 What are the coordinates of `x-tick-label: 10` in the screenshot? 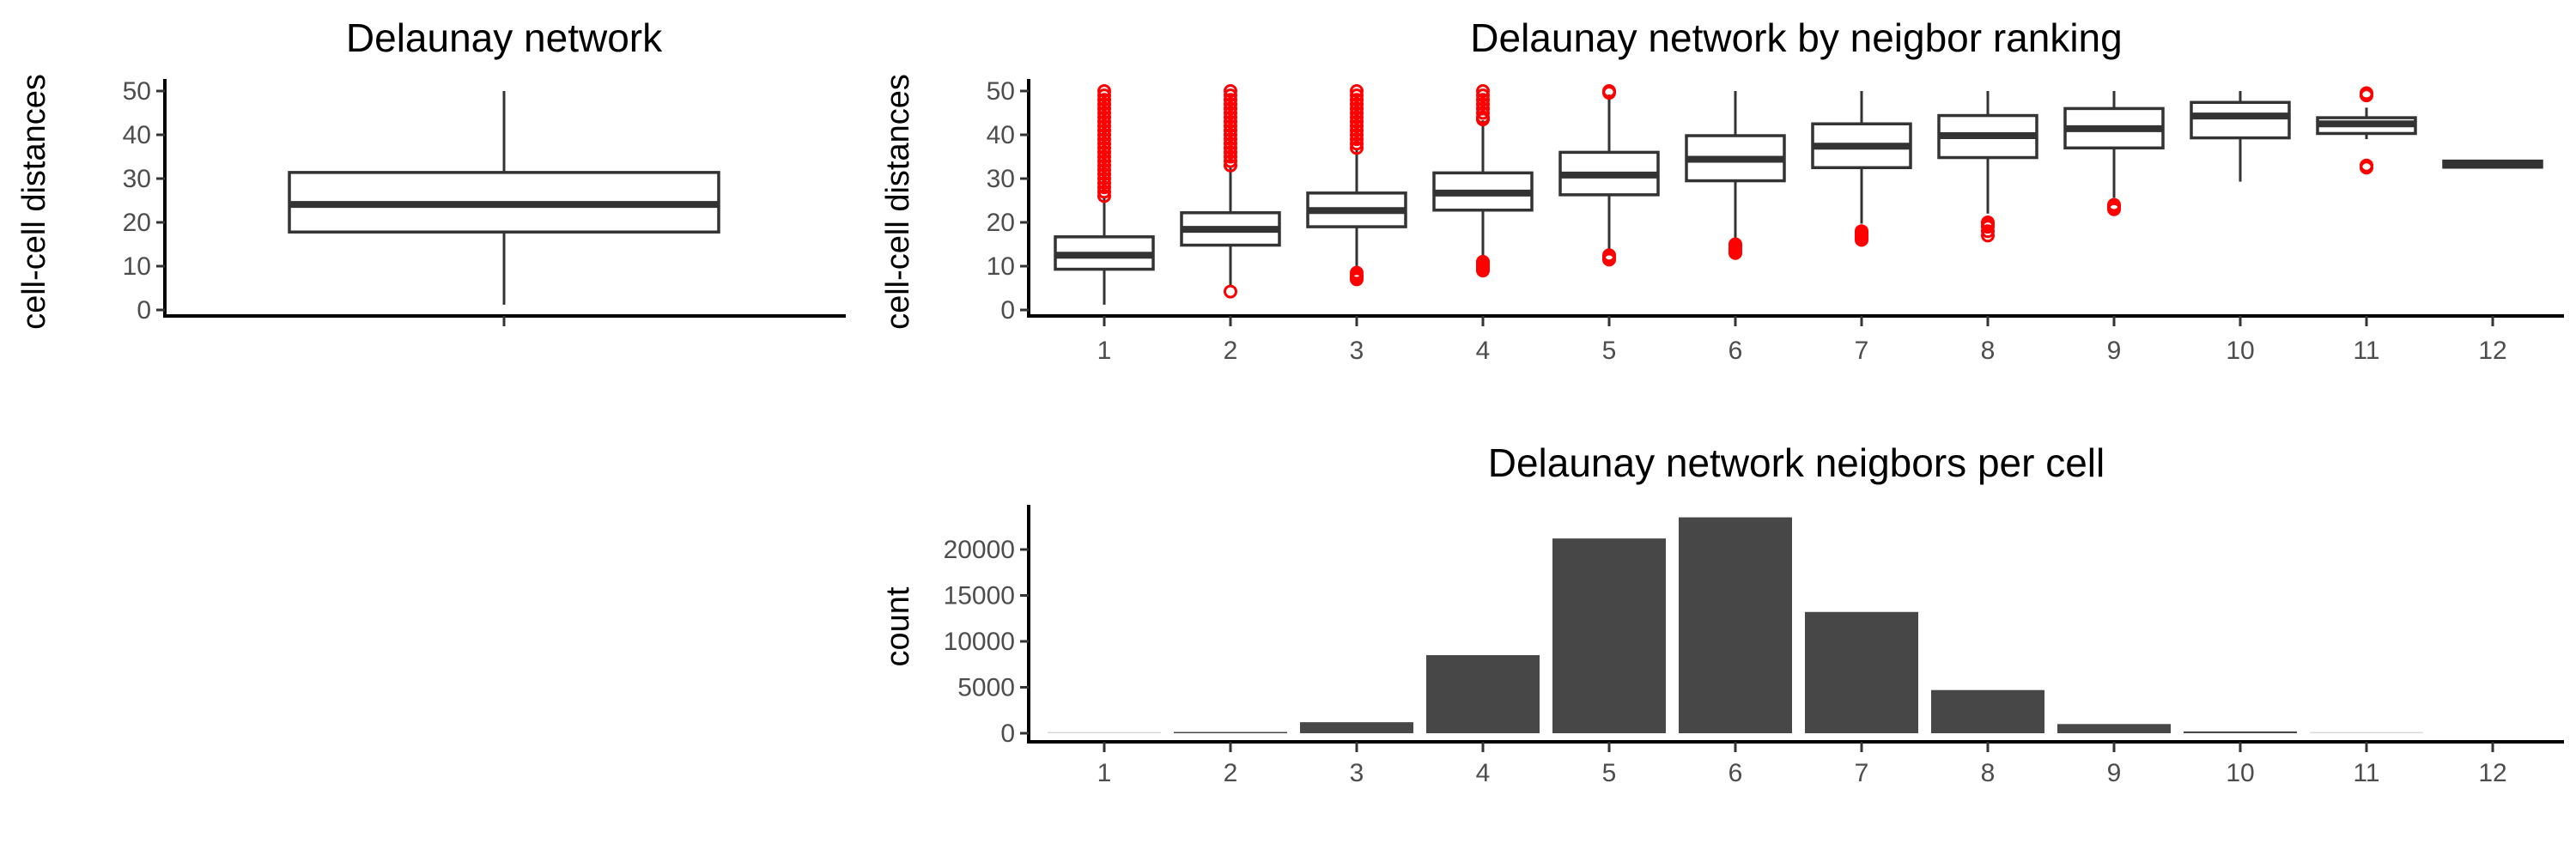 It's located at (2240, 351).